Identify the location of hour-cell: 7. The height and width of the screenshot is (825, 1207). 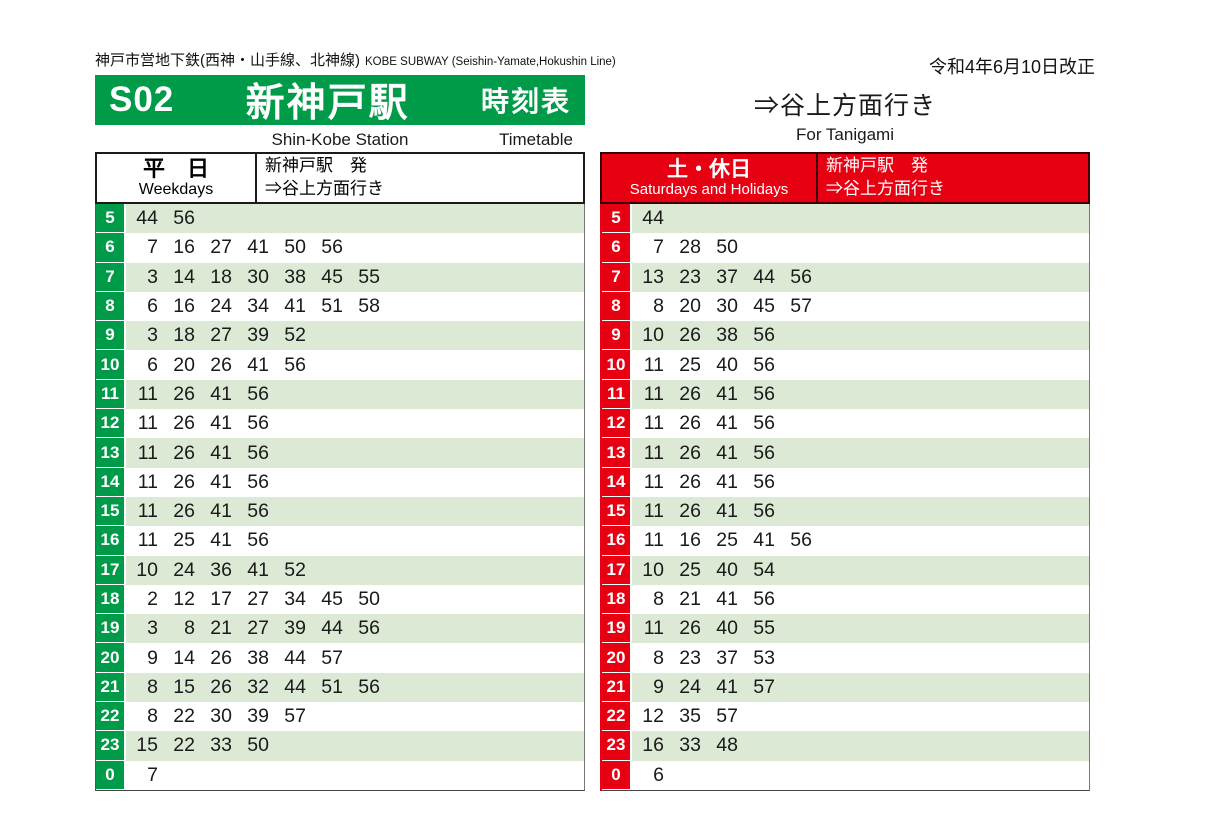
(111, 277).